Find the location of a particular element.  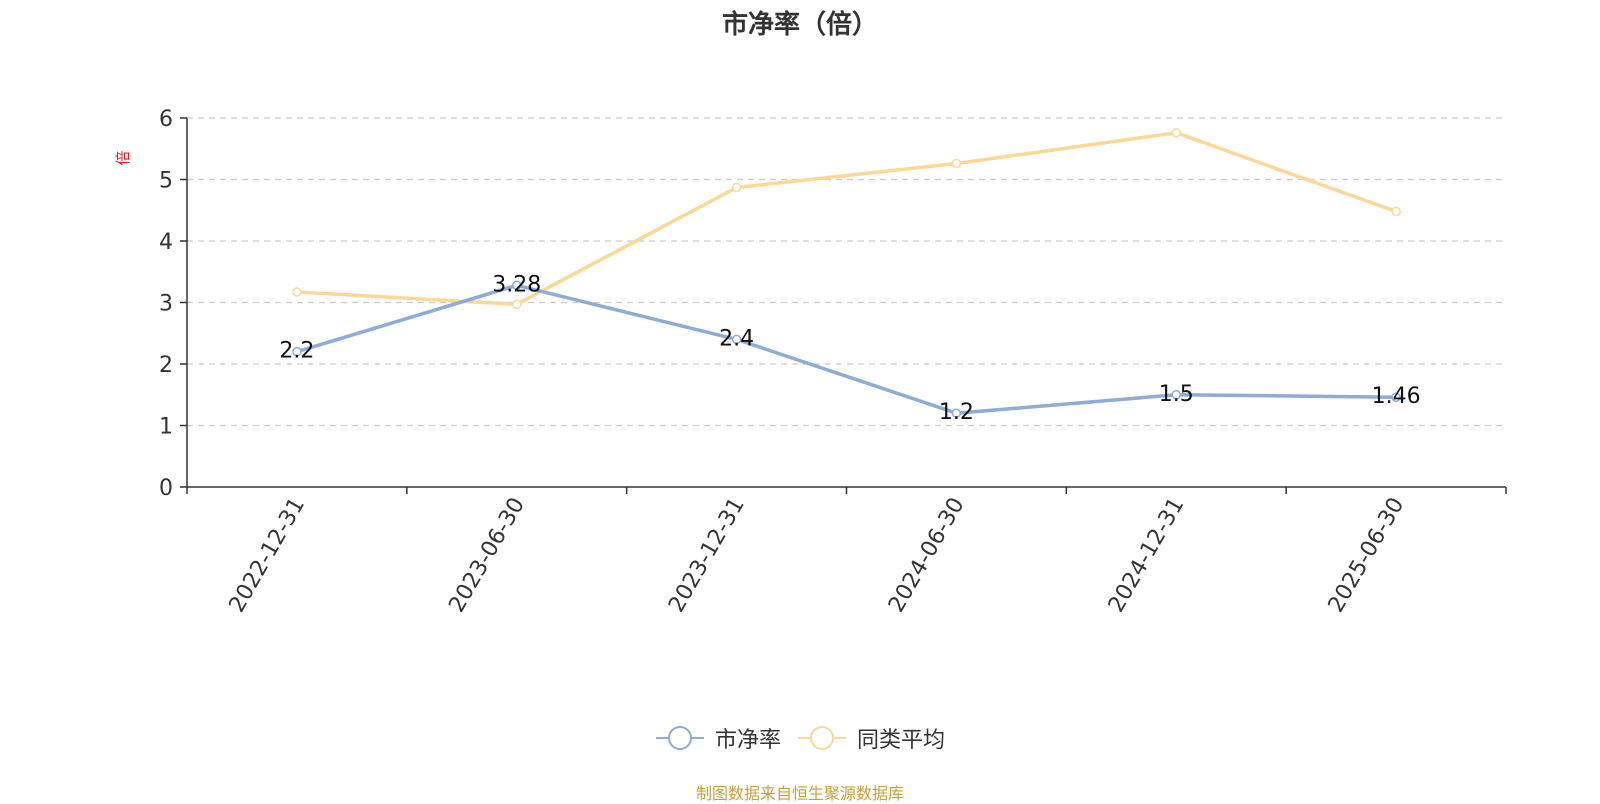

data-label: 1.46 is located at coordinates (1396, 396).